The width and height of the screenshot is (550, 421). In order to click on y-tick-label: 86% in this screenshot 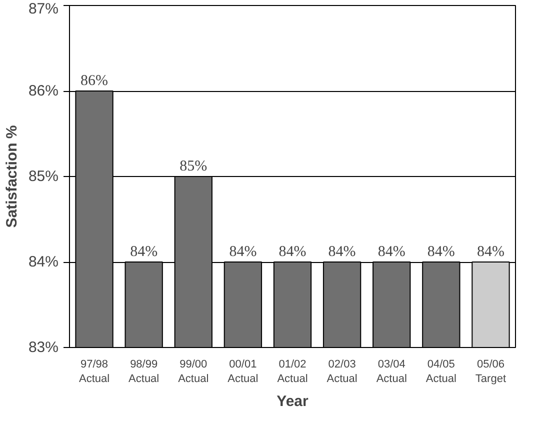, I will do `click(43, 91)`.